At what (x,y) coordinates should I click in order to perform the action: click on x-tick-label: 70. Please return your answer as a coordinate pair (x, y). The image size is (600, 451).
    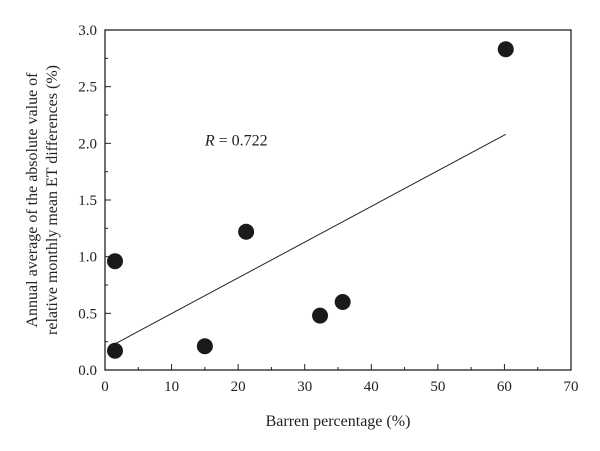
    Looking at the image, I should click on (571, 387).